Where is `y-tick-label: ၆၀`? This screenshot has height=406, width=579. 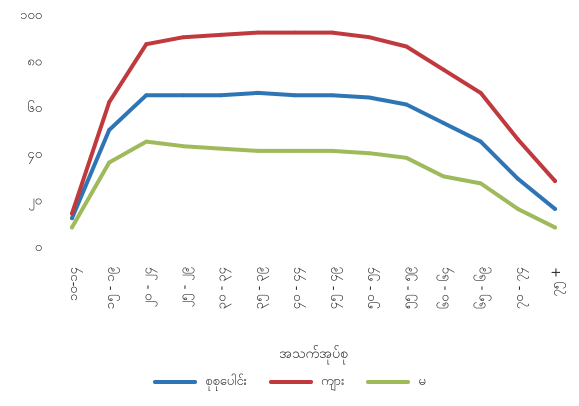
y-tick-label: ၆၀ is located at coordinates (34, 108).